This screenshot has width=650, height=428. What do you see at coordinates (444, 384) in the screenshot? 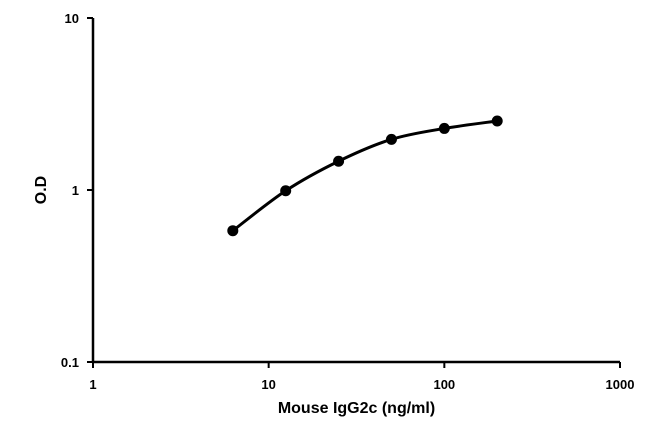
I see `x-tick-label: 100` at bounding box center [444, 384].